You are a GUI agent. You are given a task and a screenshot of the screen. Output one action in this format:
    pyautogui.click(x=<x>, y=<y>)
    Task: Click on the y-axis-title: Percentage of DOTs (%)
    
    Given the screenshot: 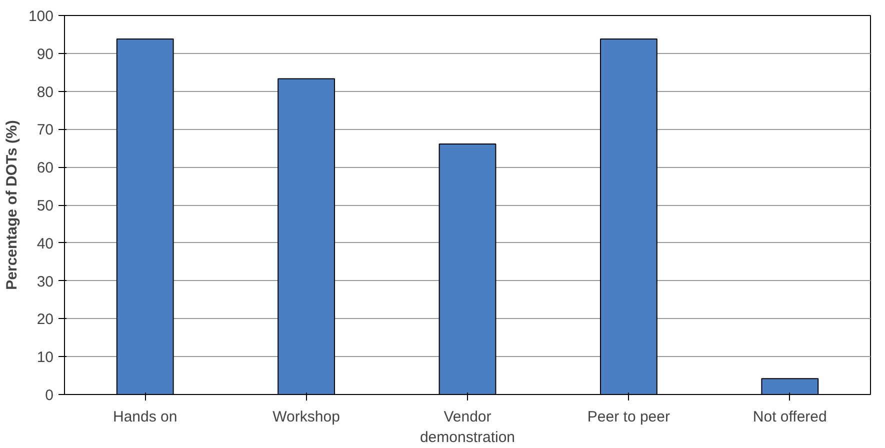 What is the action you would take?
    pyautogui.click(x=11, y=205)
    